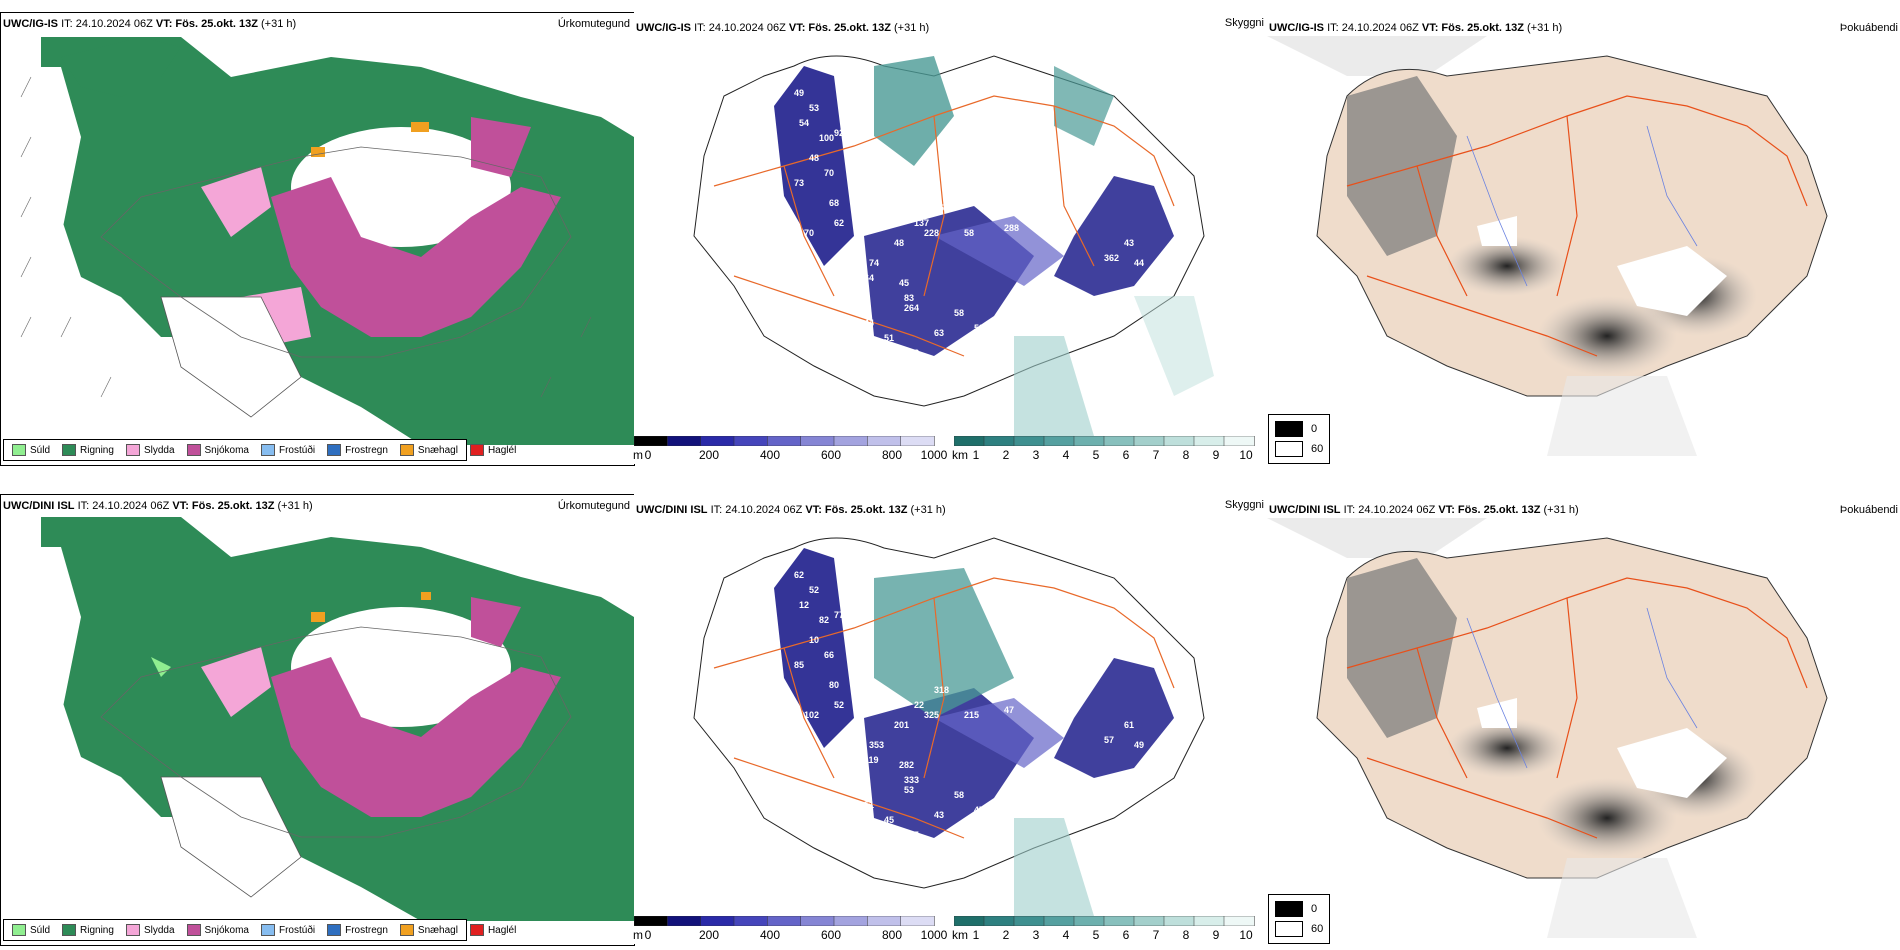 The width and height of the screenshot is (1900, 950). What do you see at coordinates (921, 223) in the screenshot?
I see `height-label: 137` at bounding box center [921, 223].